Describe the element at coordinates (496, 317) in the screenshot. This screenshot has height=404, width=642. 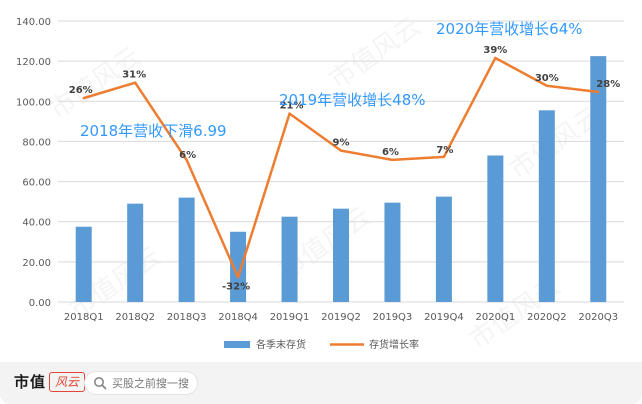
I see `x-tick-label: 2020Q1` at that location.